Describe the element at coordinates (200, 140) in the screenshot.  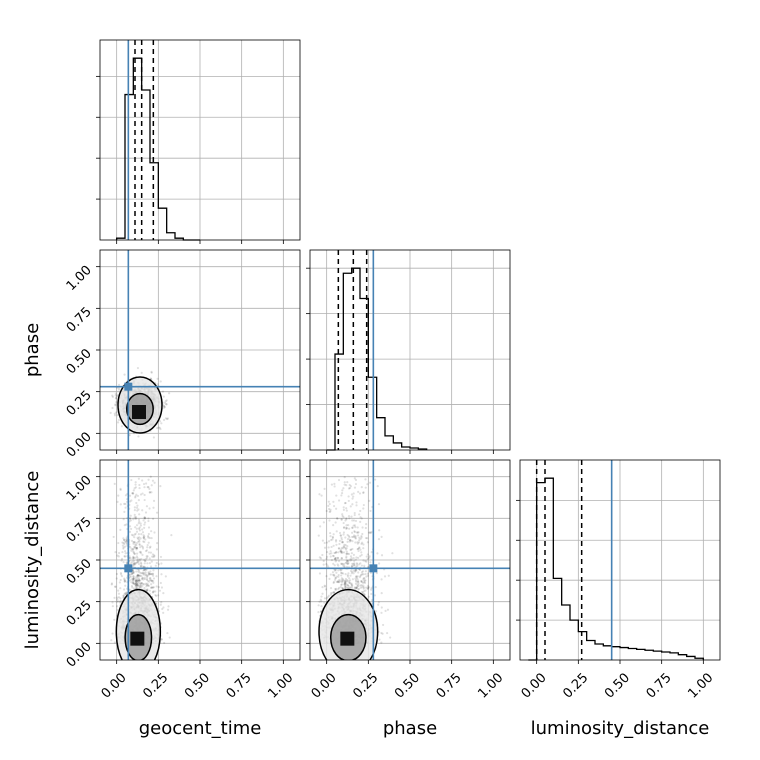
I see `frame-hist-geocent_time` at that location.